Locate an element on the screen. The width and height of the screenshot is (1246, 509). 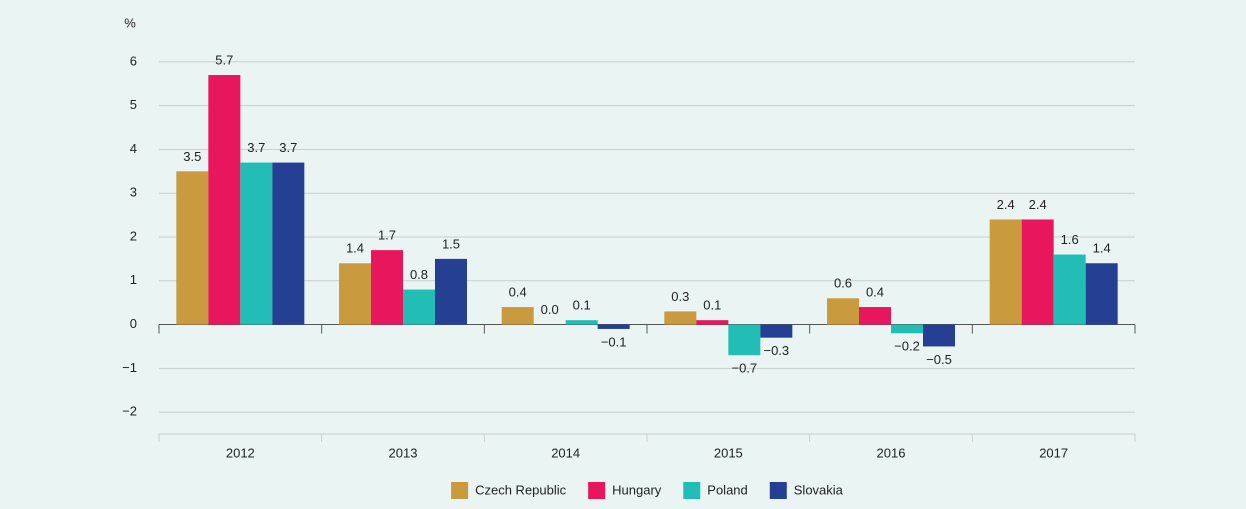
y-tick-label: 1 is located at coordinates (133, 279).